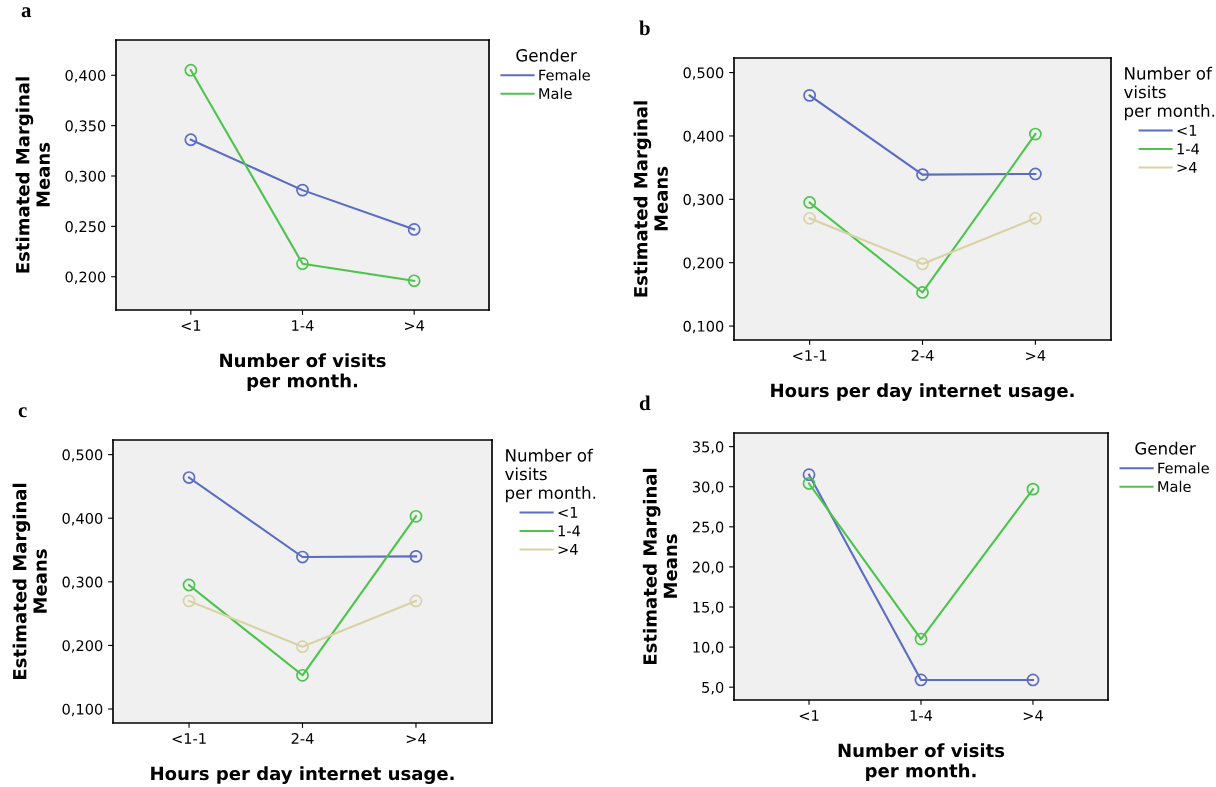 The height and width of the screenshot is (787, 1216). I want to click on y-tick-label: 0,250, so click(85, 227).